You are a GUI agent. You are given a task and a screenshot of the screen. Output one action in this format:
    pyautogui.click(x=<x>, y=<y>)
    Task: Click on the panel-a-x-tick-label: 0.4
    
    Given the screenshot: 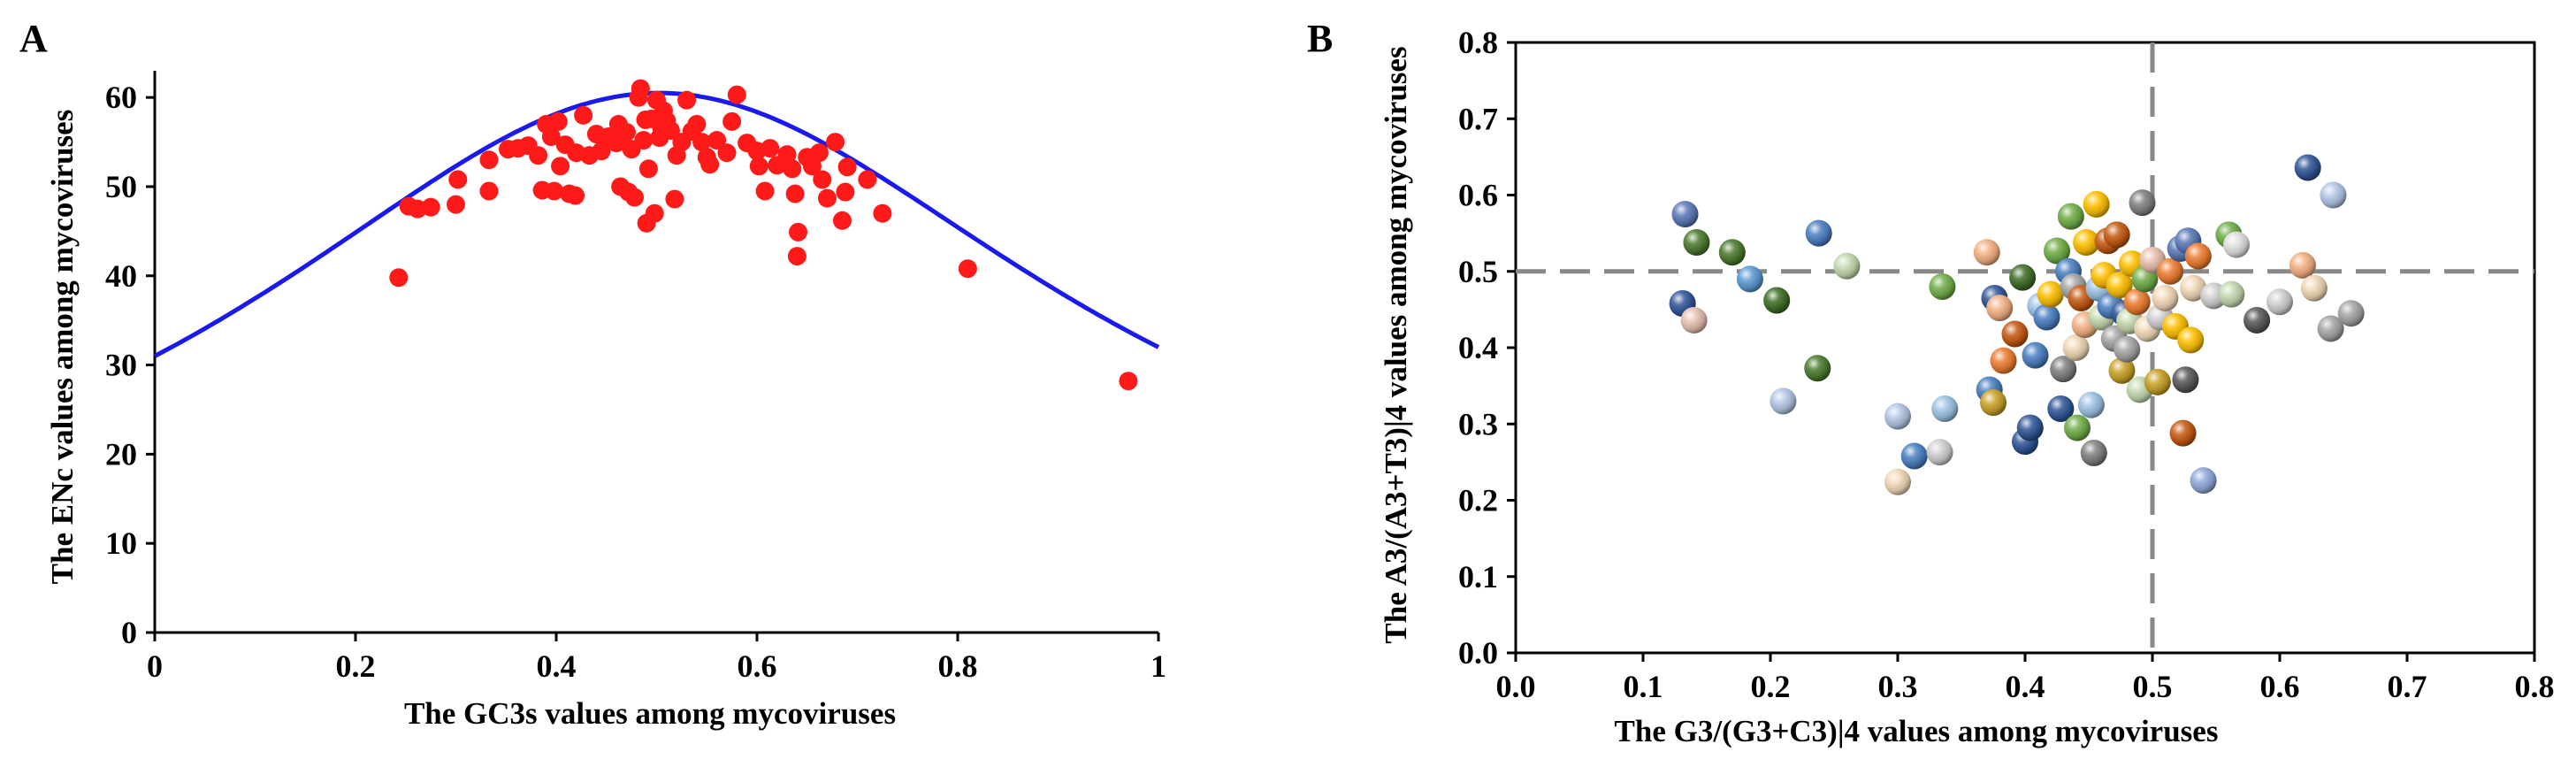 What is the action you would take?
    pyautogui.click(x=557, y=666)
    